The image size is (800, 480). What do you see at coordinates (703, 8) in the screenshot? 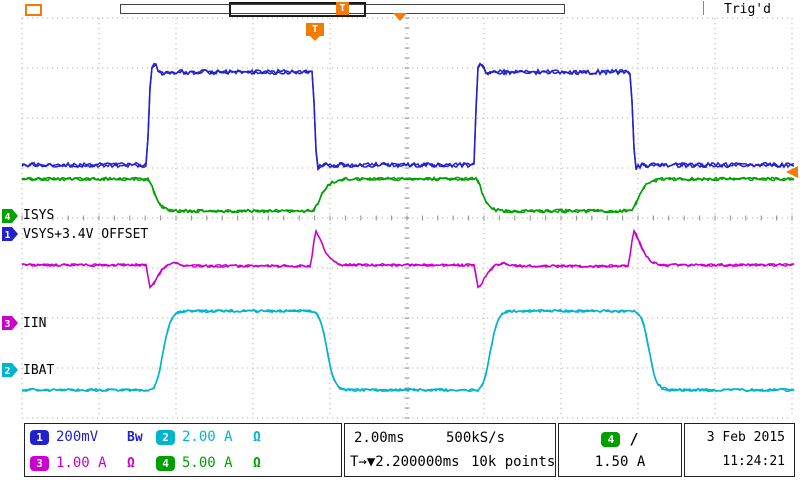
I see `top-bar-divider` at bounding box center [703, 8].